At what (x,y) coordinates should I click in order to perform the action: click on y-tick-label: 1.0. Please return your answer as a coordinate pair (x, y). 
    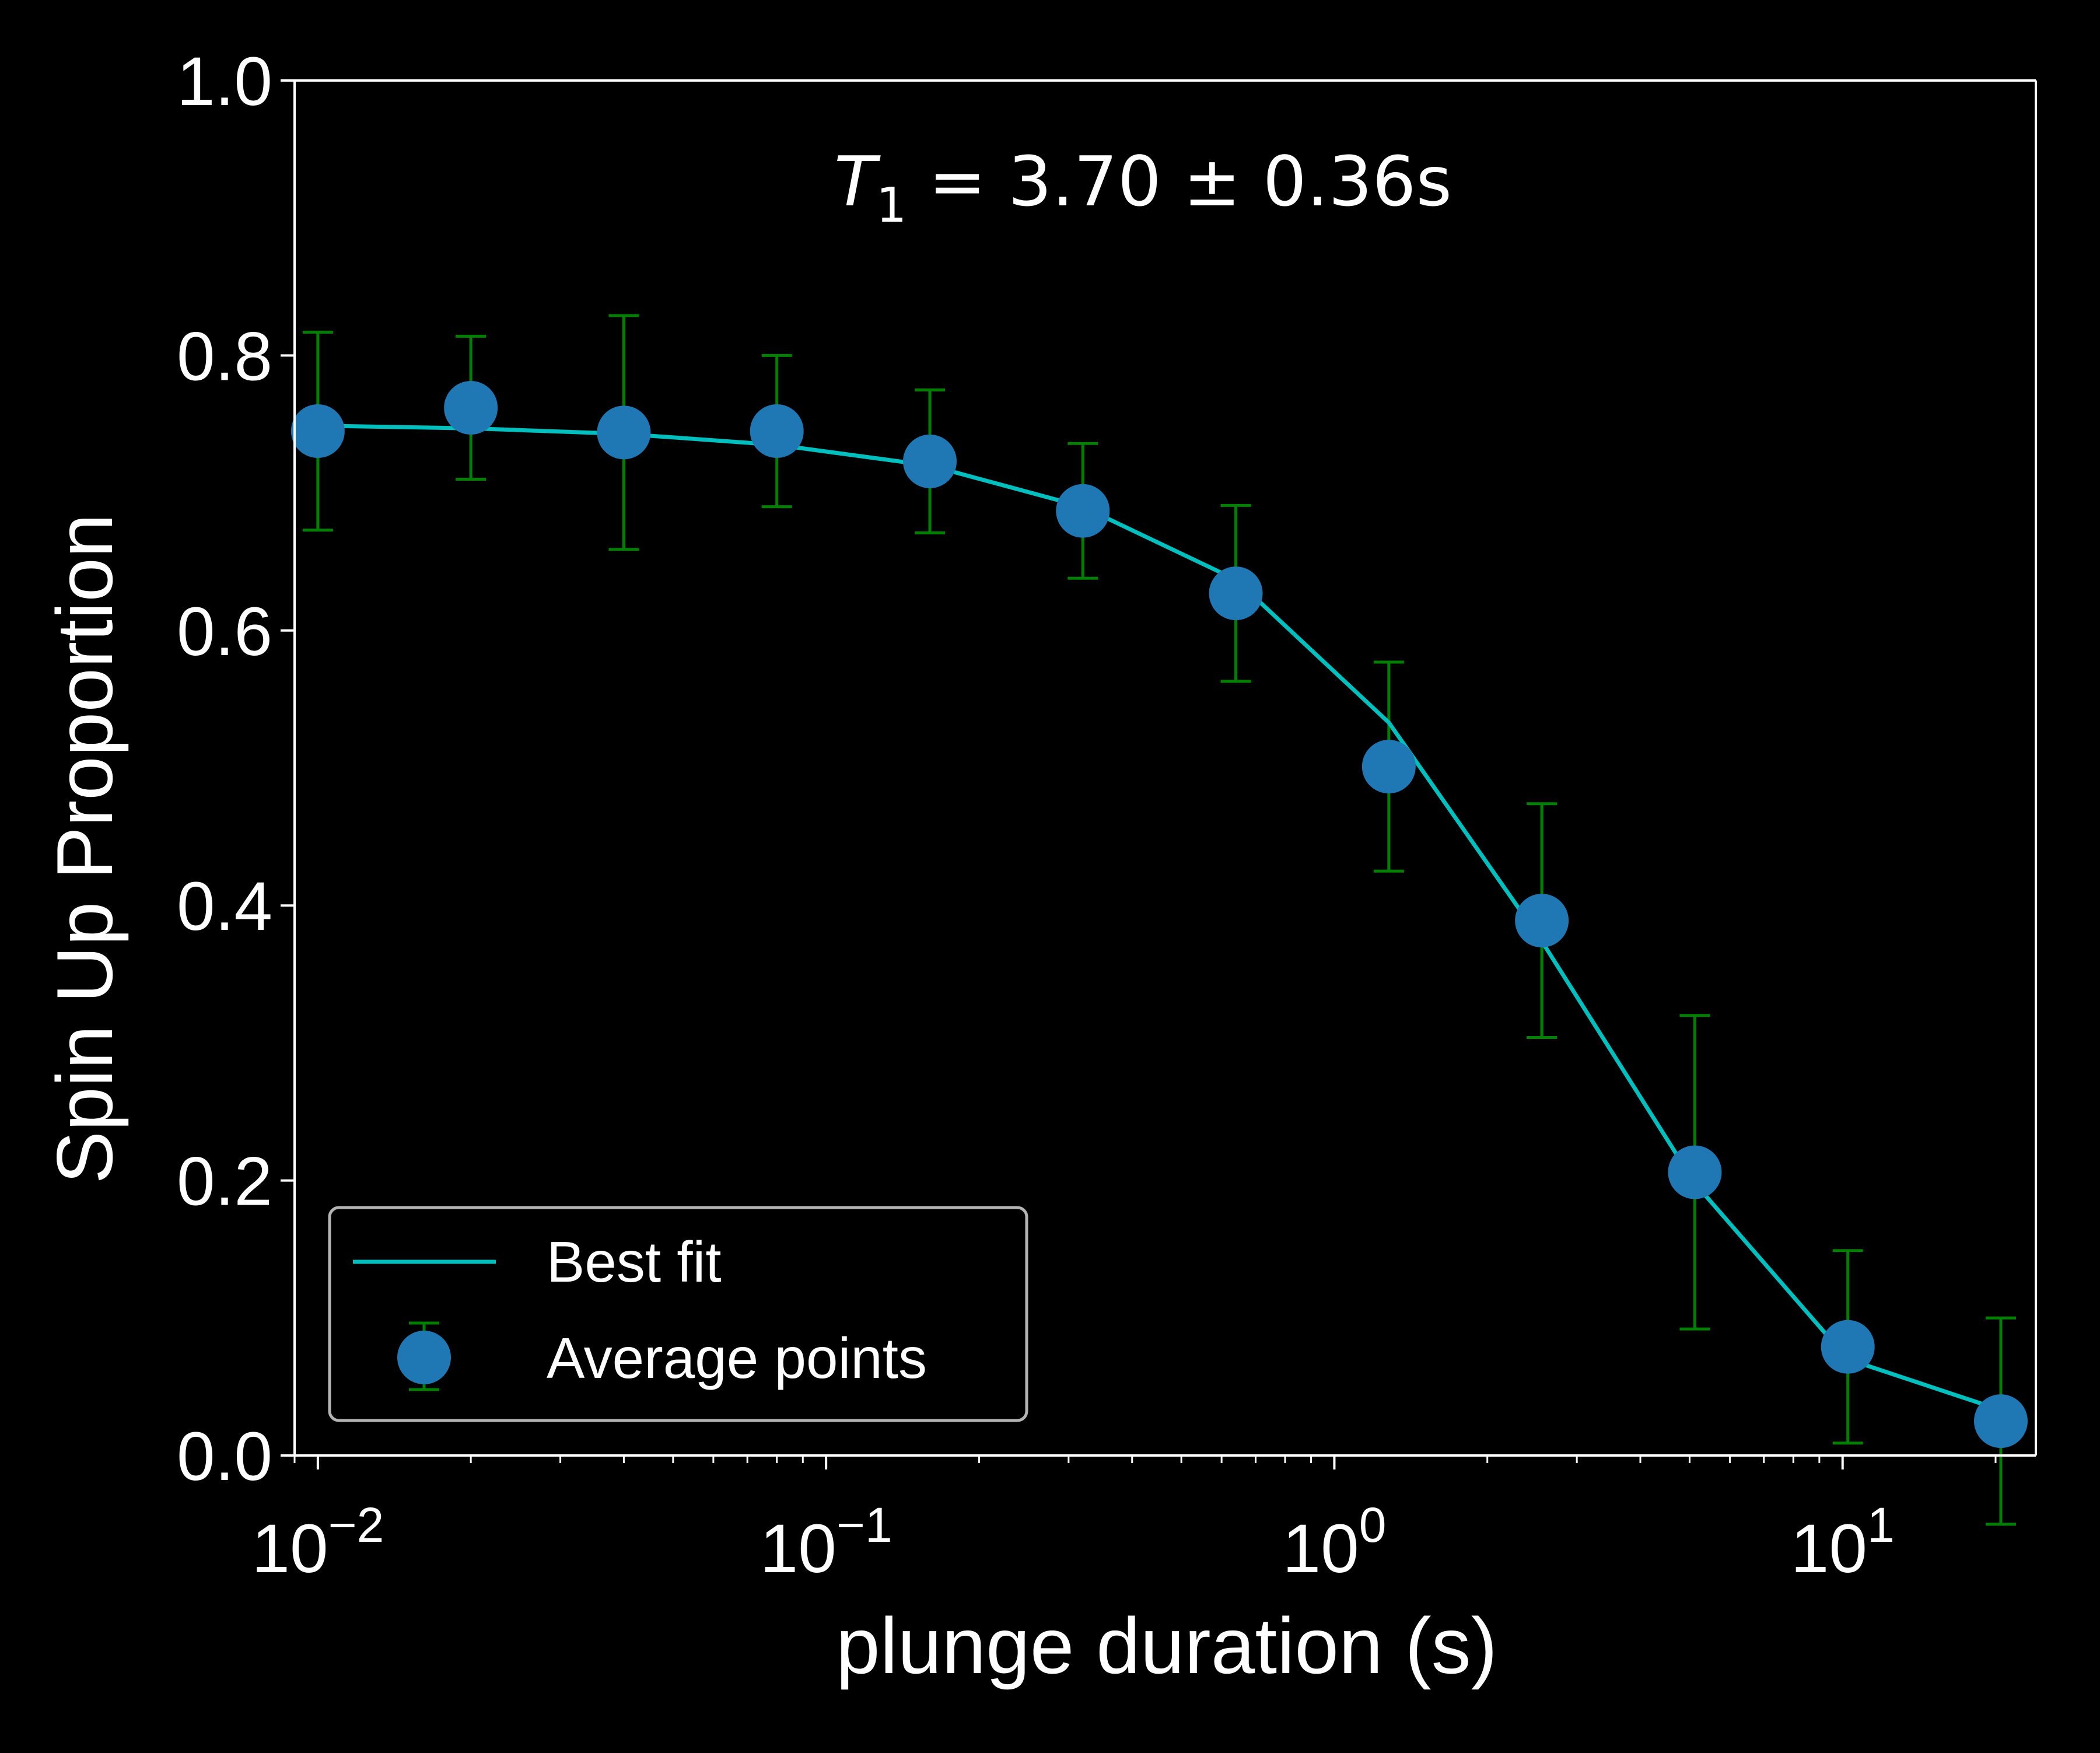
    Looking at the image, I should click on (224, 81).